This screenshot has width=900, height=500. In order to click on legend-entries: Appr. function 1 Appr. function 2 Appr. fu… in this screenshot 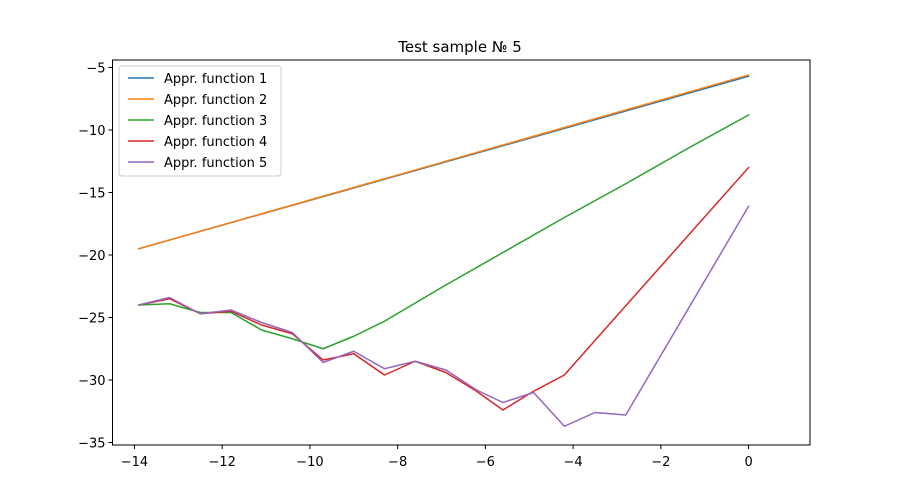, I will do `click(197, 121)`.